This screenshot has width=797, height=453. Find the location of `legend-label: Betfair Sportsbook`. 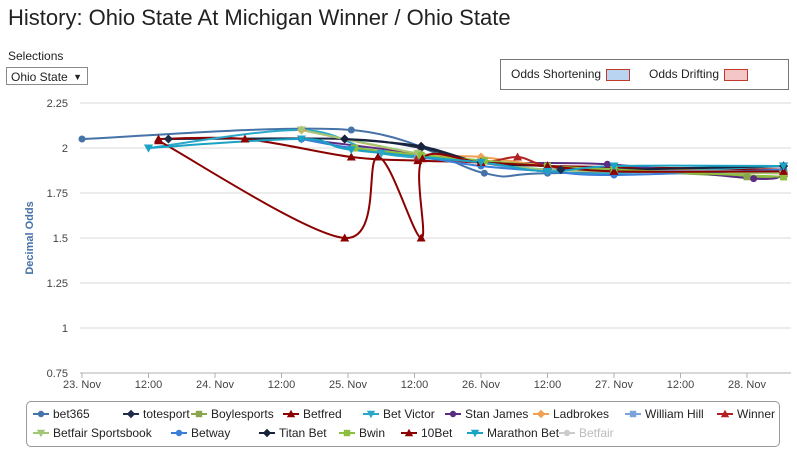

legend-label: Betfair Sportsbook is located at coordinates (102, 433).